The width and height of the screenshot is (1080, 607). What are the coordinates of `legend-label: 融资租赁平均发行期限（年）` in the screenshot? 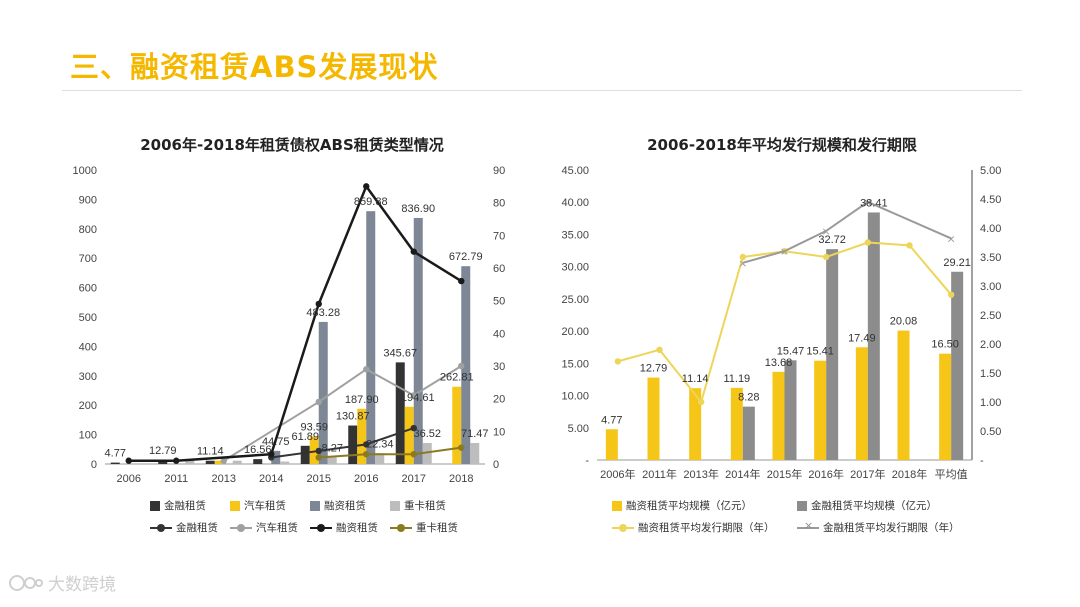 It's located at (706, 528).